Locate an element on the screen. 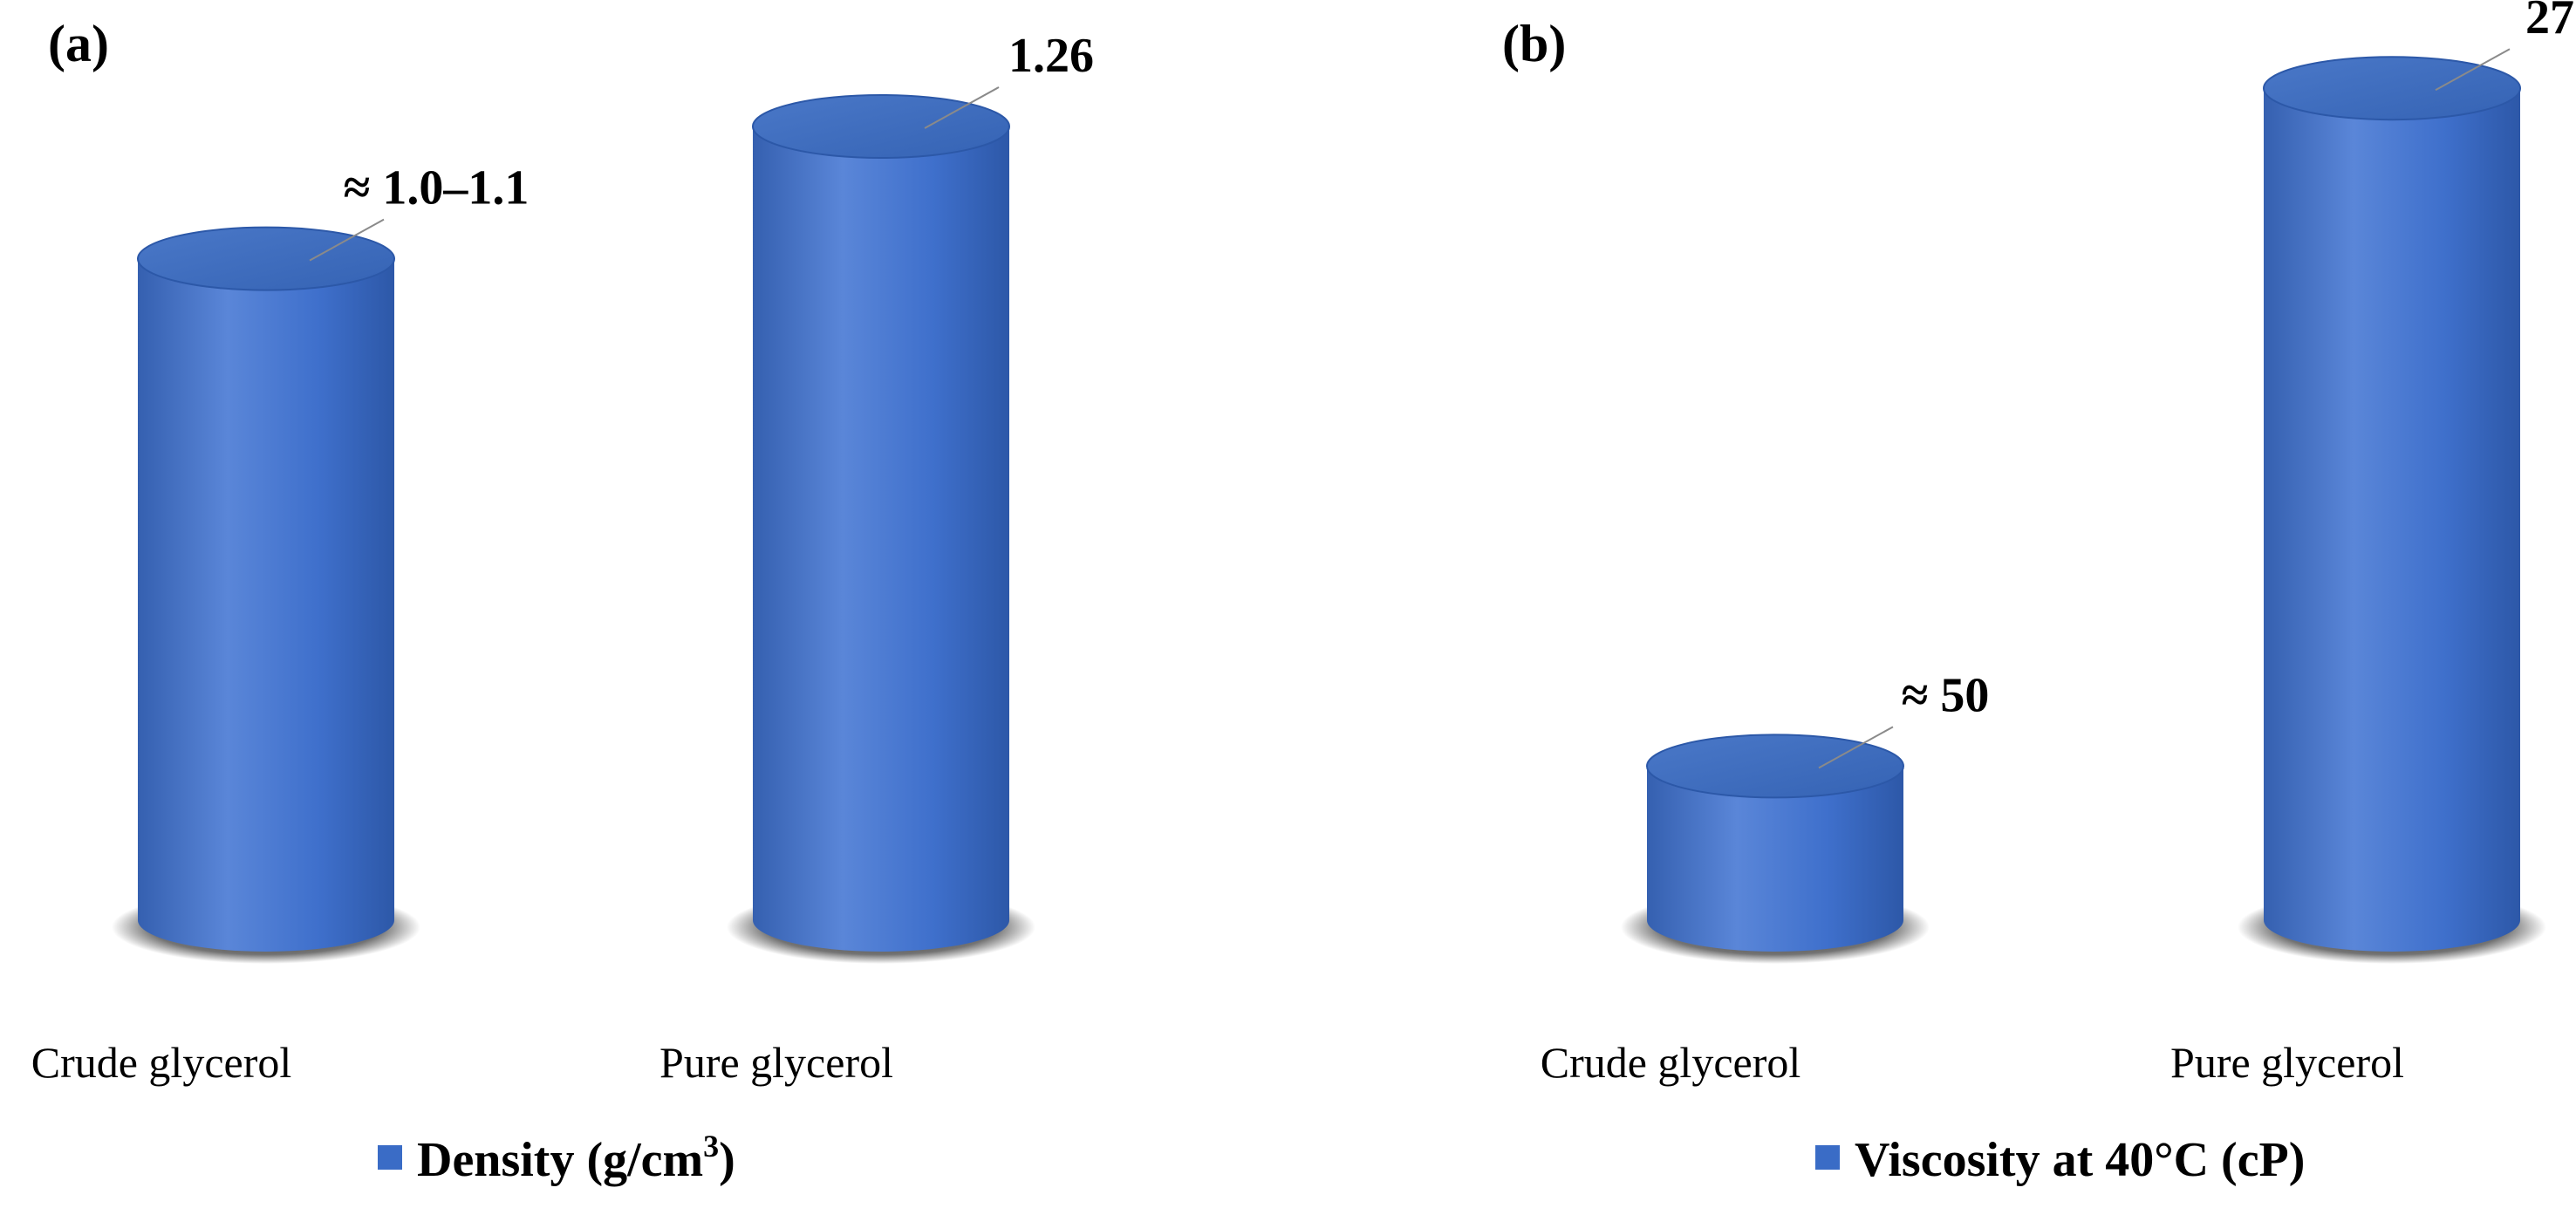 Image resolution: width=2576 pixels, height=1215 pixels. panel-label-a: (a) is located at coordinates (78, 44).